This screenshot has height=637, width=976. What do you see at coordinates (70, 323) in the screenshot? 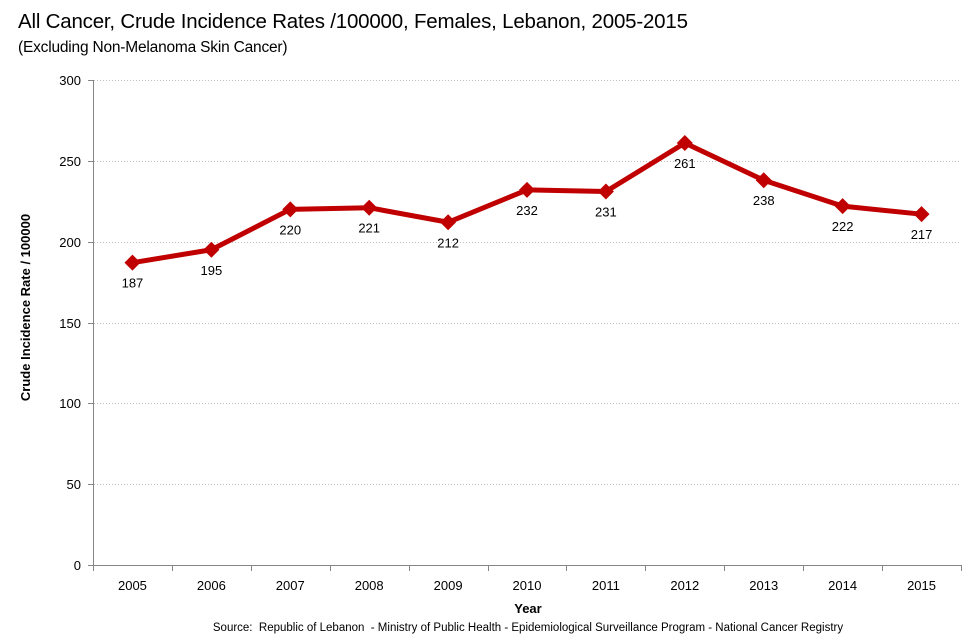
I see `y-tick-label: 150` at bounding box center [70, 323].